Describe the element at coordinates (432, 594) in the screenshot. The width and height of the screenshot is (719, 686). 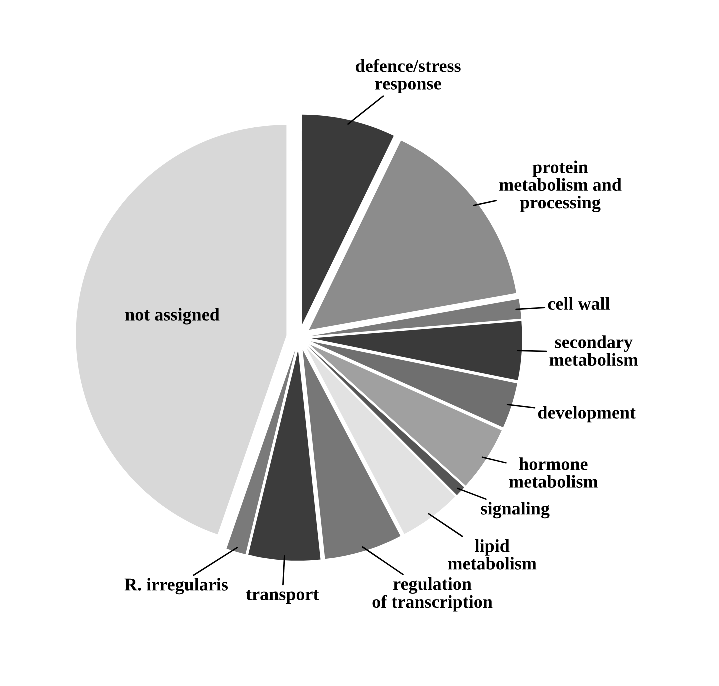
I see `slice-label: regulation of transcription` at that location.